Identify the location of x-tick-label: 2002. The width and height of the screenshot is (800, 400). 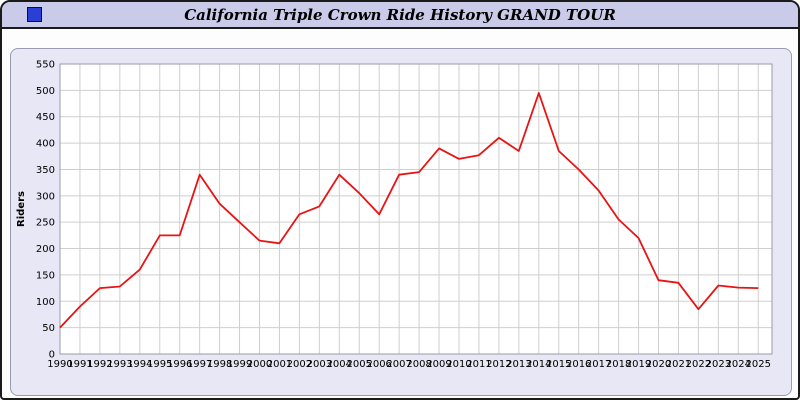
(299, 364).